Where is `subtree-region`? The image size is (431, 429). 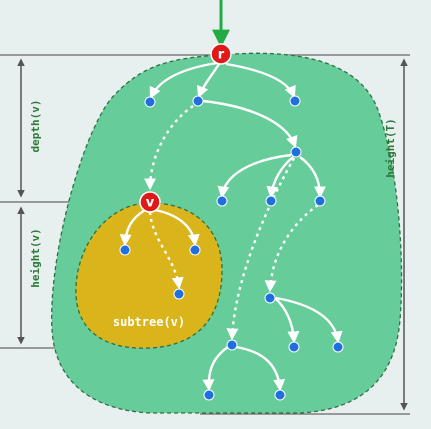 subtree-region is located at coordinates (149, 275).